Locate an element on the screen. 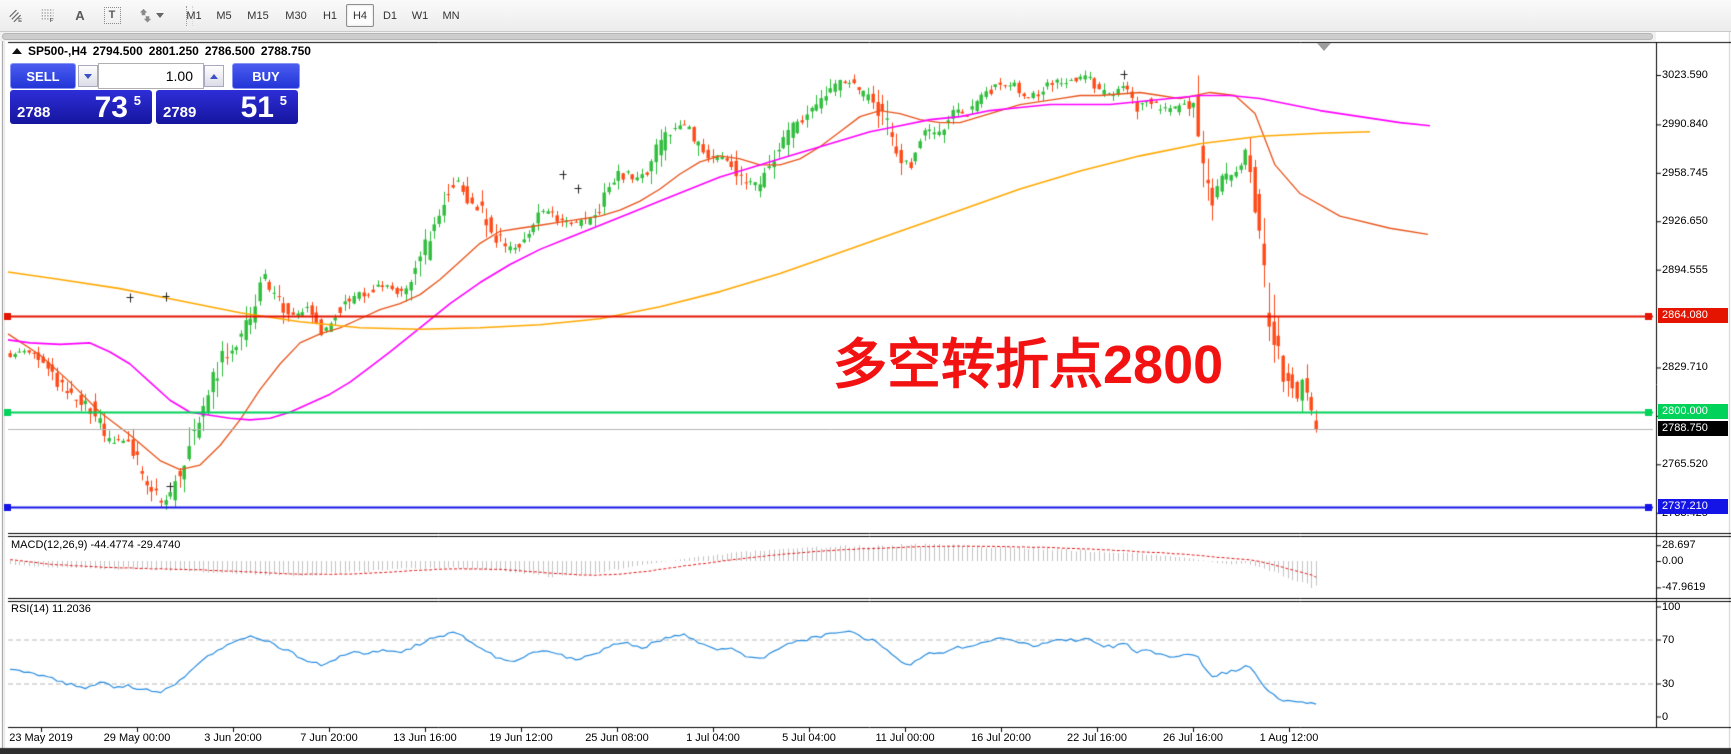 The image size is (1731, 754). time-axis-label: 25 Jun 08:00 is located at coordinates (617, 738).